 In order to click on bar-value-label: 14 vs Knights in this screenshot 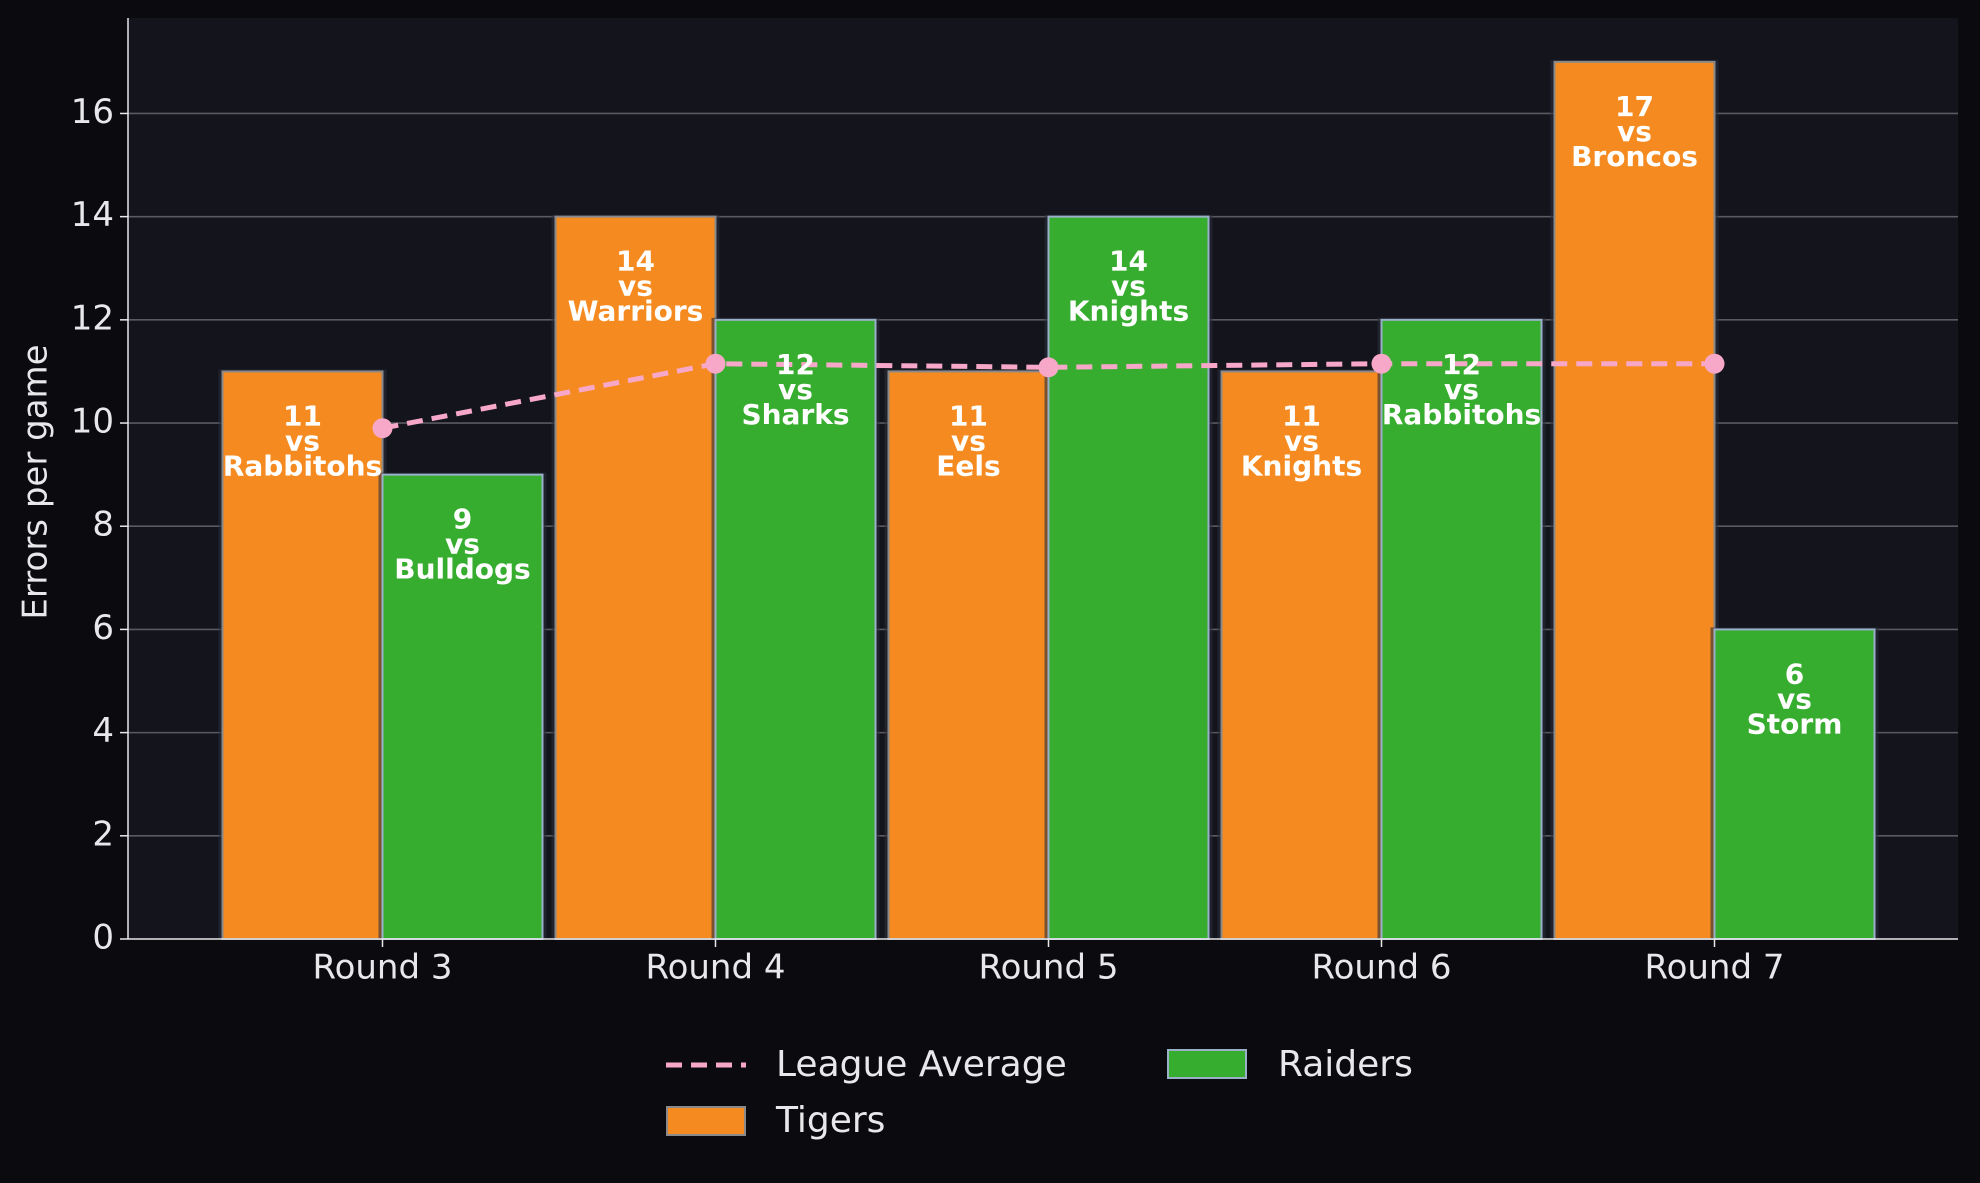, I will do `click(1128, 286)`.